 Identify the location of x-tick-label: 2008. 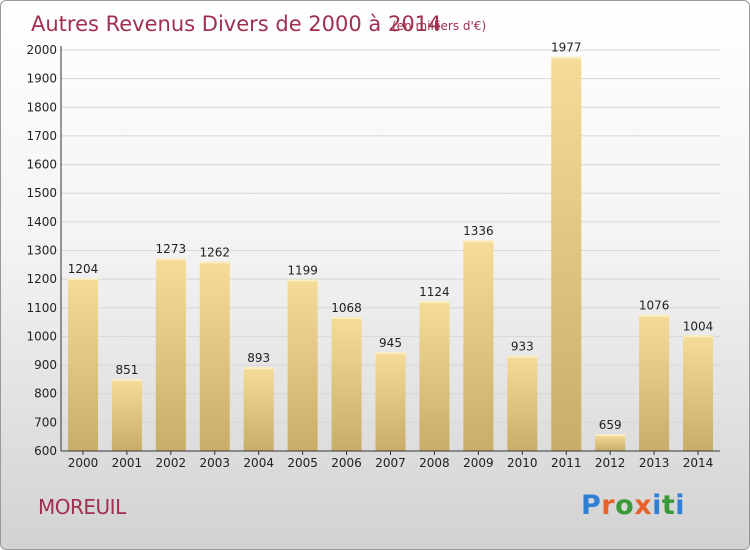
(434, 463).